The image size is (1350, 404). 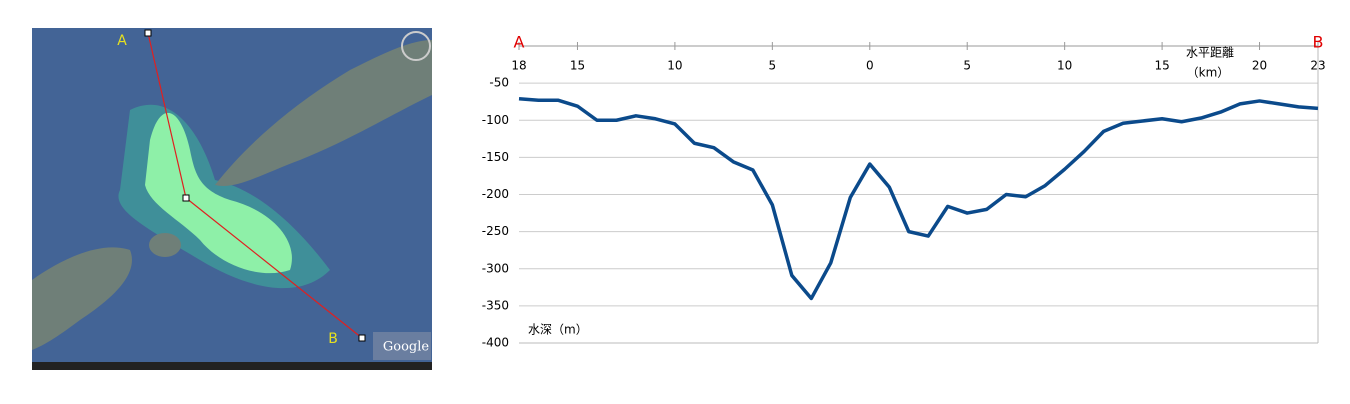 What do you see at coordinates (323, 113) in the screenshot?
I see `island-north` at bounding box center [323, 113].